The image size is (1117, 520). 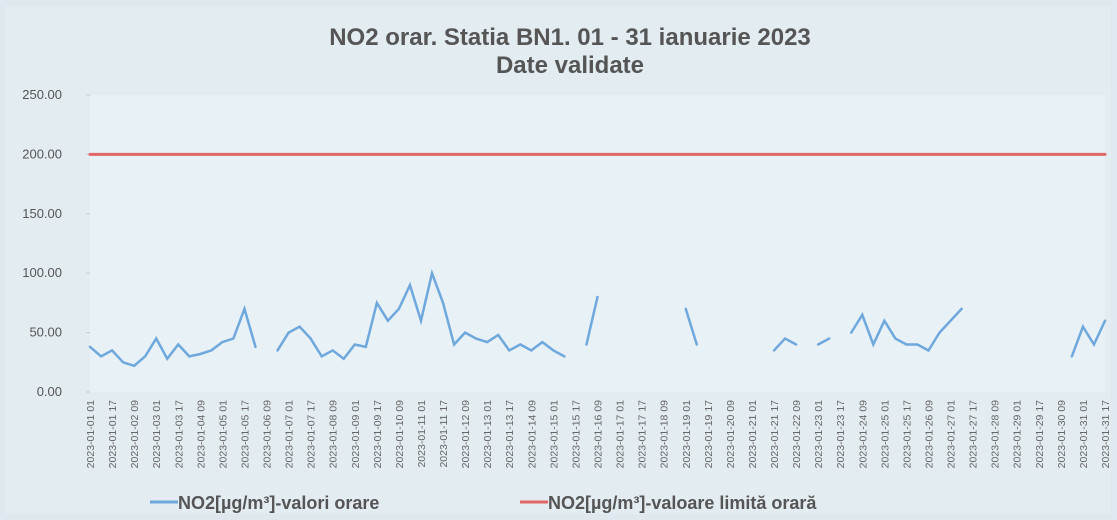 What do you see at coordinates (488, 434) in the screenshot?
I see `x-tick-label: 2023-01-13 01` at bounding box center [488, 434].